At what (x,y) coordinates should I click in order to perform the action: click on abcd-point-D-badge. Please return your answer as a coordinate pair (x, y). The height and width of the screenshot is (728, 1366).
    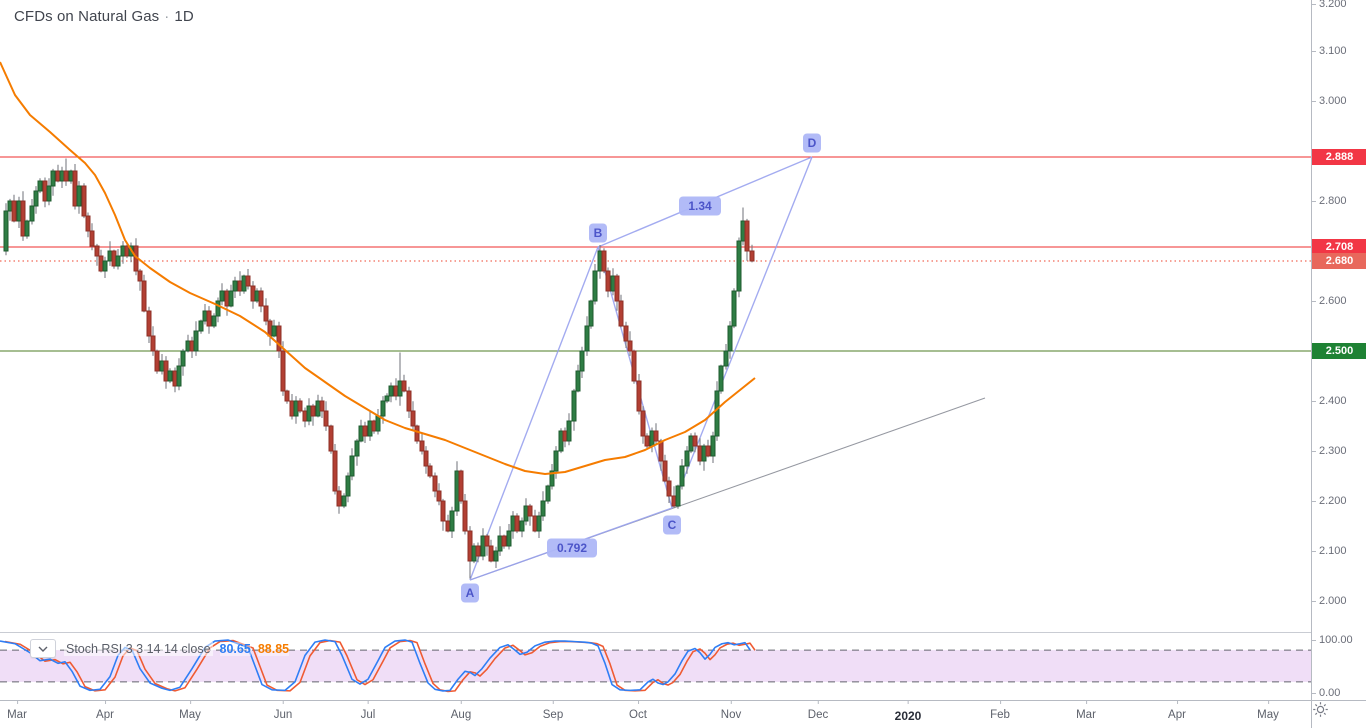
    Looking at the image, I should click on (812, 143).